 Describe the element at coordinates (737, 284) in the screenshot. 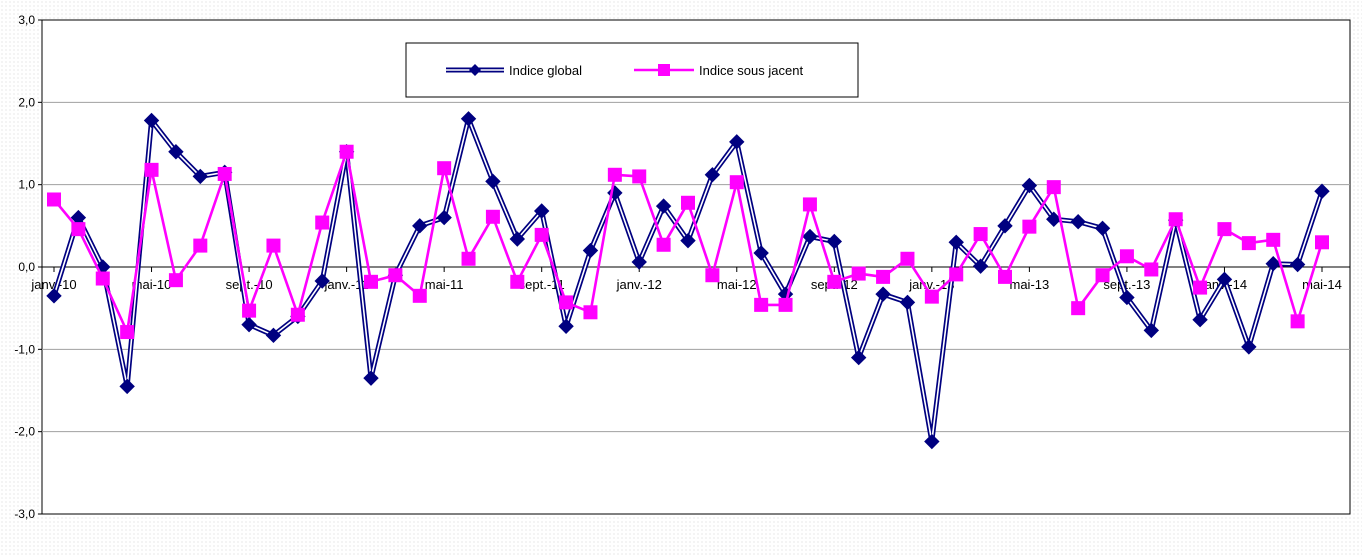

I see `x-tick-label: mai-12` at that location.